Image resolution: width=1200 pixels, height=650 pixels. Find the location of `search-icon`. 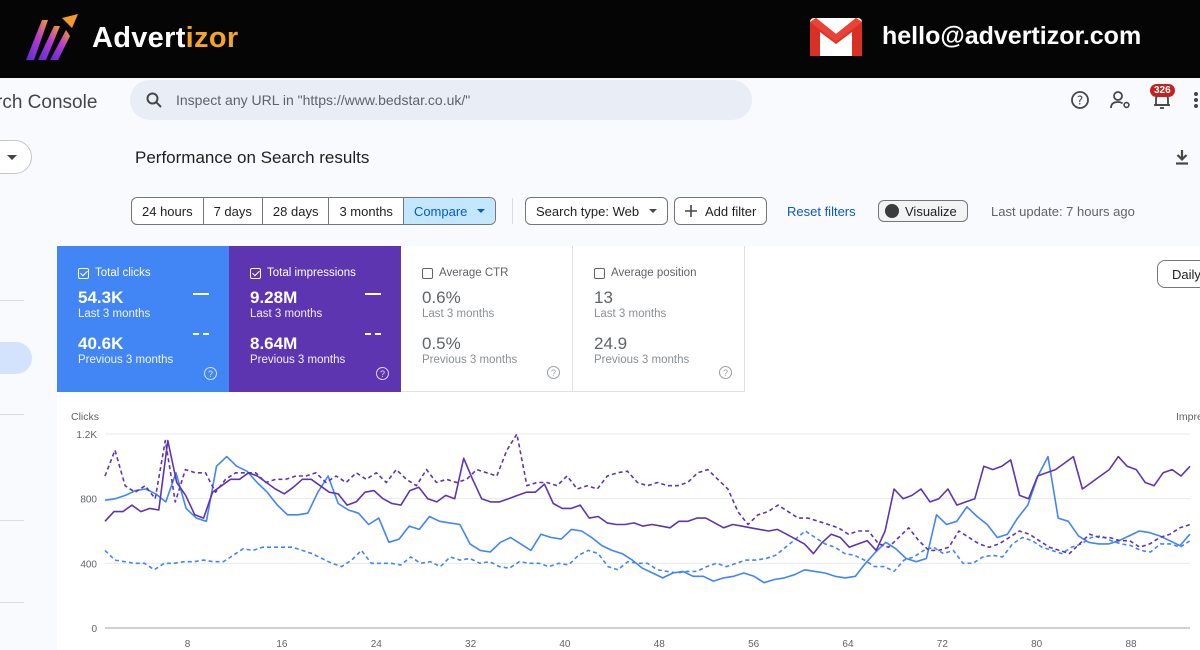

search-icon is located at coordinates (154, 100).